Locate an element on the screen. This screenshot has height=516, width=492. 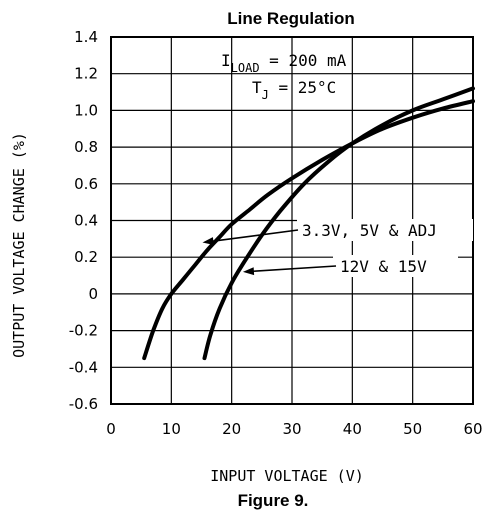
series-labels: 3.3V, 5V & ADJ 12V & 15V is located at coordinates (337, 248).